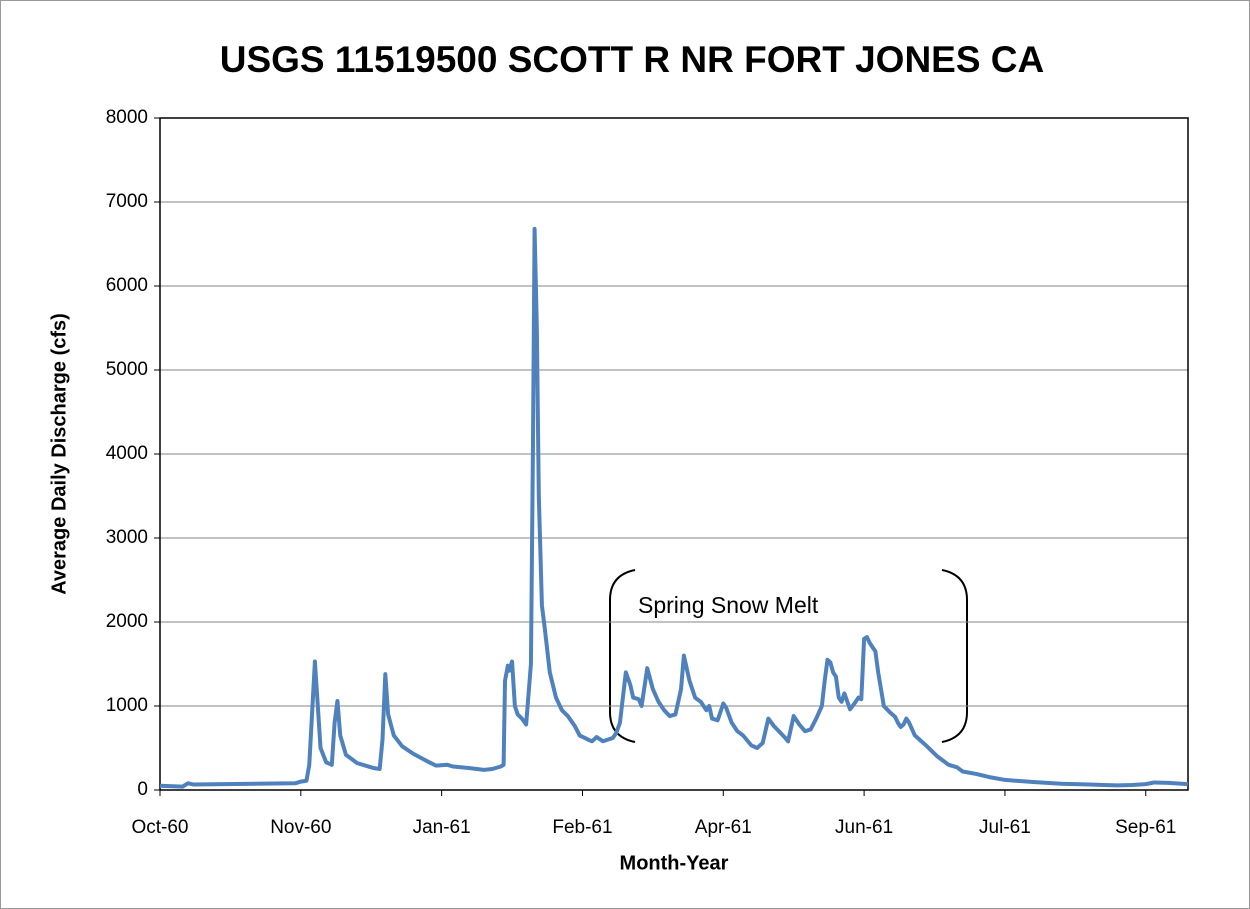  I want to click on x-tick-label: Jan-61, so click(442, 827).